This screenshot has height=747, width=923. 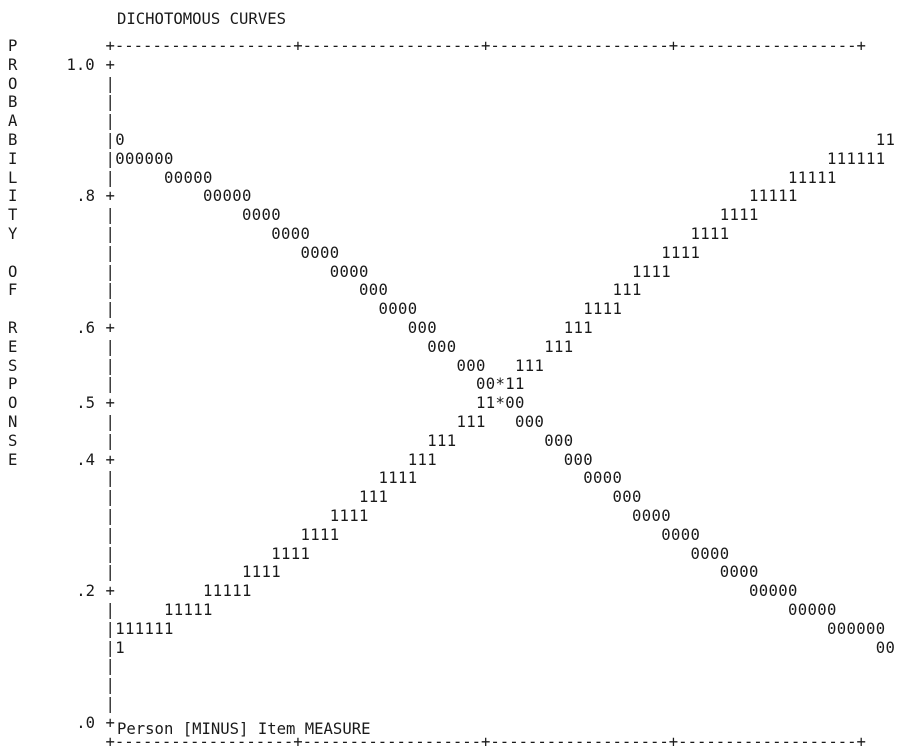 What do you see at coordinates (86, 722) in the screenshot?
I see `y-tick-label: .0` at bounding box center [86, 722].